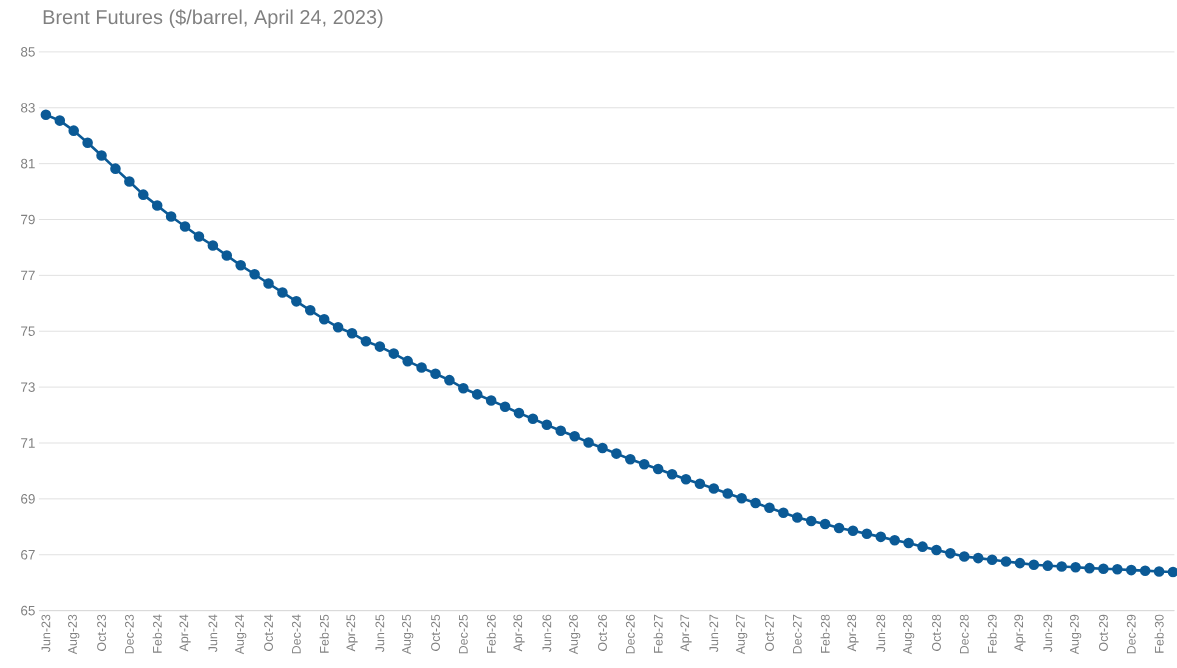 The height and width of the screenshot is (668, 1177). I want to click on x-tick-label: Oct-29, so click(1103, 632).